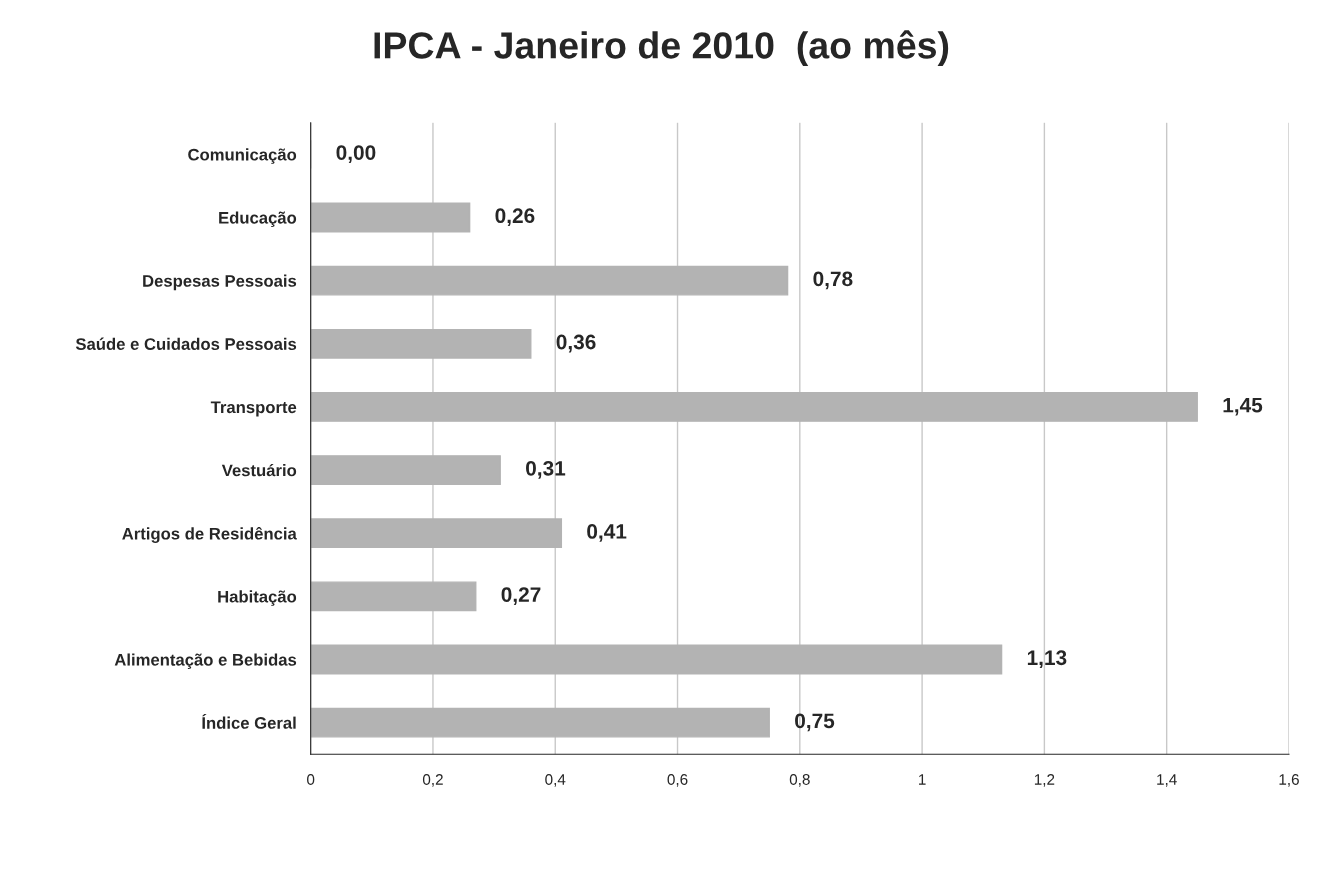 This screenshot has width=1322, height=877. Describe the element at coordinates (677, 780) in the screenshot. I see `x-tick-label: 0,6` at that location.